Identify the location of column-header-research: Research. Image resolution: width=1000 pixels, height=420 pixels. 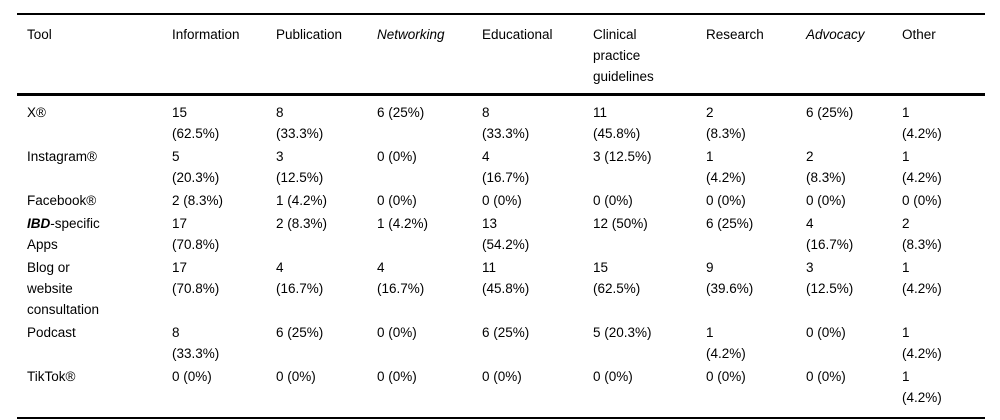
(735, 34).